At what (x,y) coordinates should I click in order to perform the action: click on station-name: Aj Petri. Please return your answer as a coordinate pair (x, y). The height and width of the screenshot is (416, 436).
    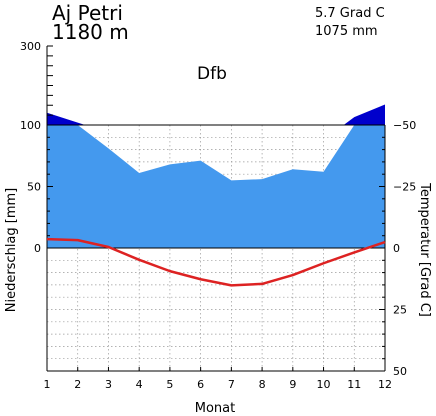
    Looking at the image, I should click on (87, 13).